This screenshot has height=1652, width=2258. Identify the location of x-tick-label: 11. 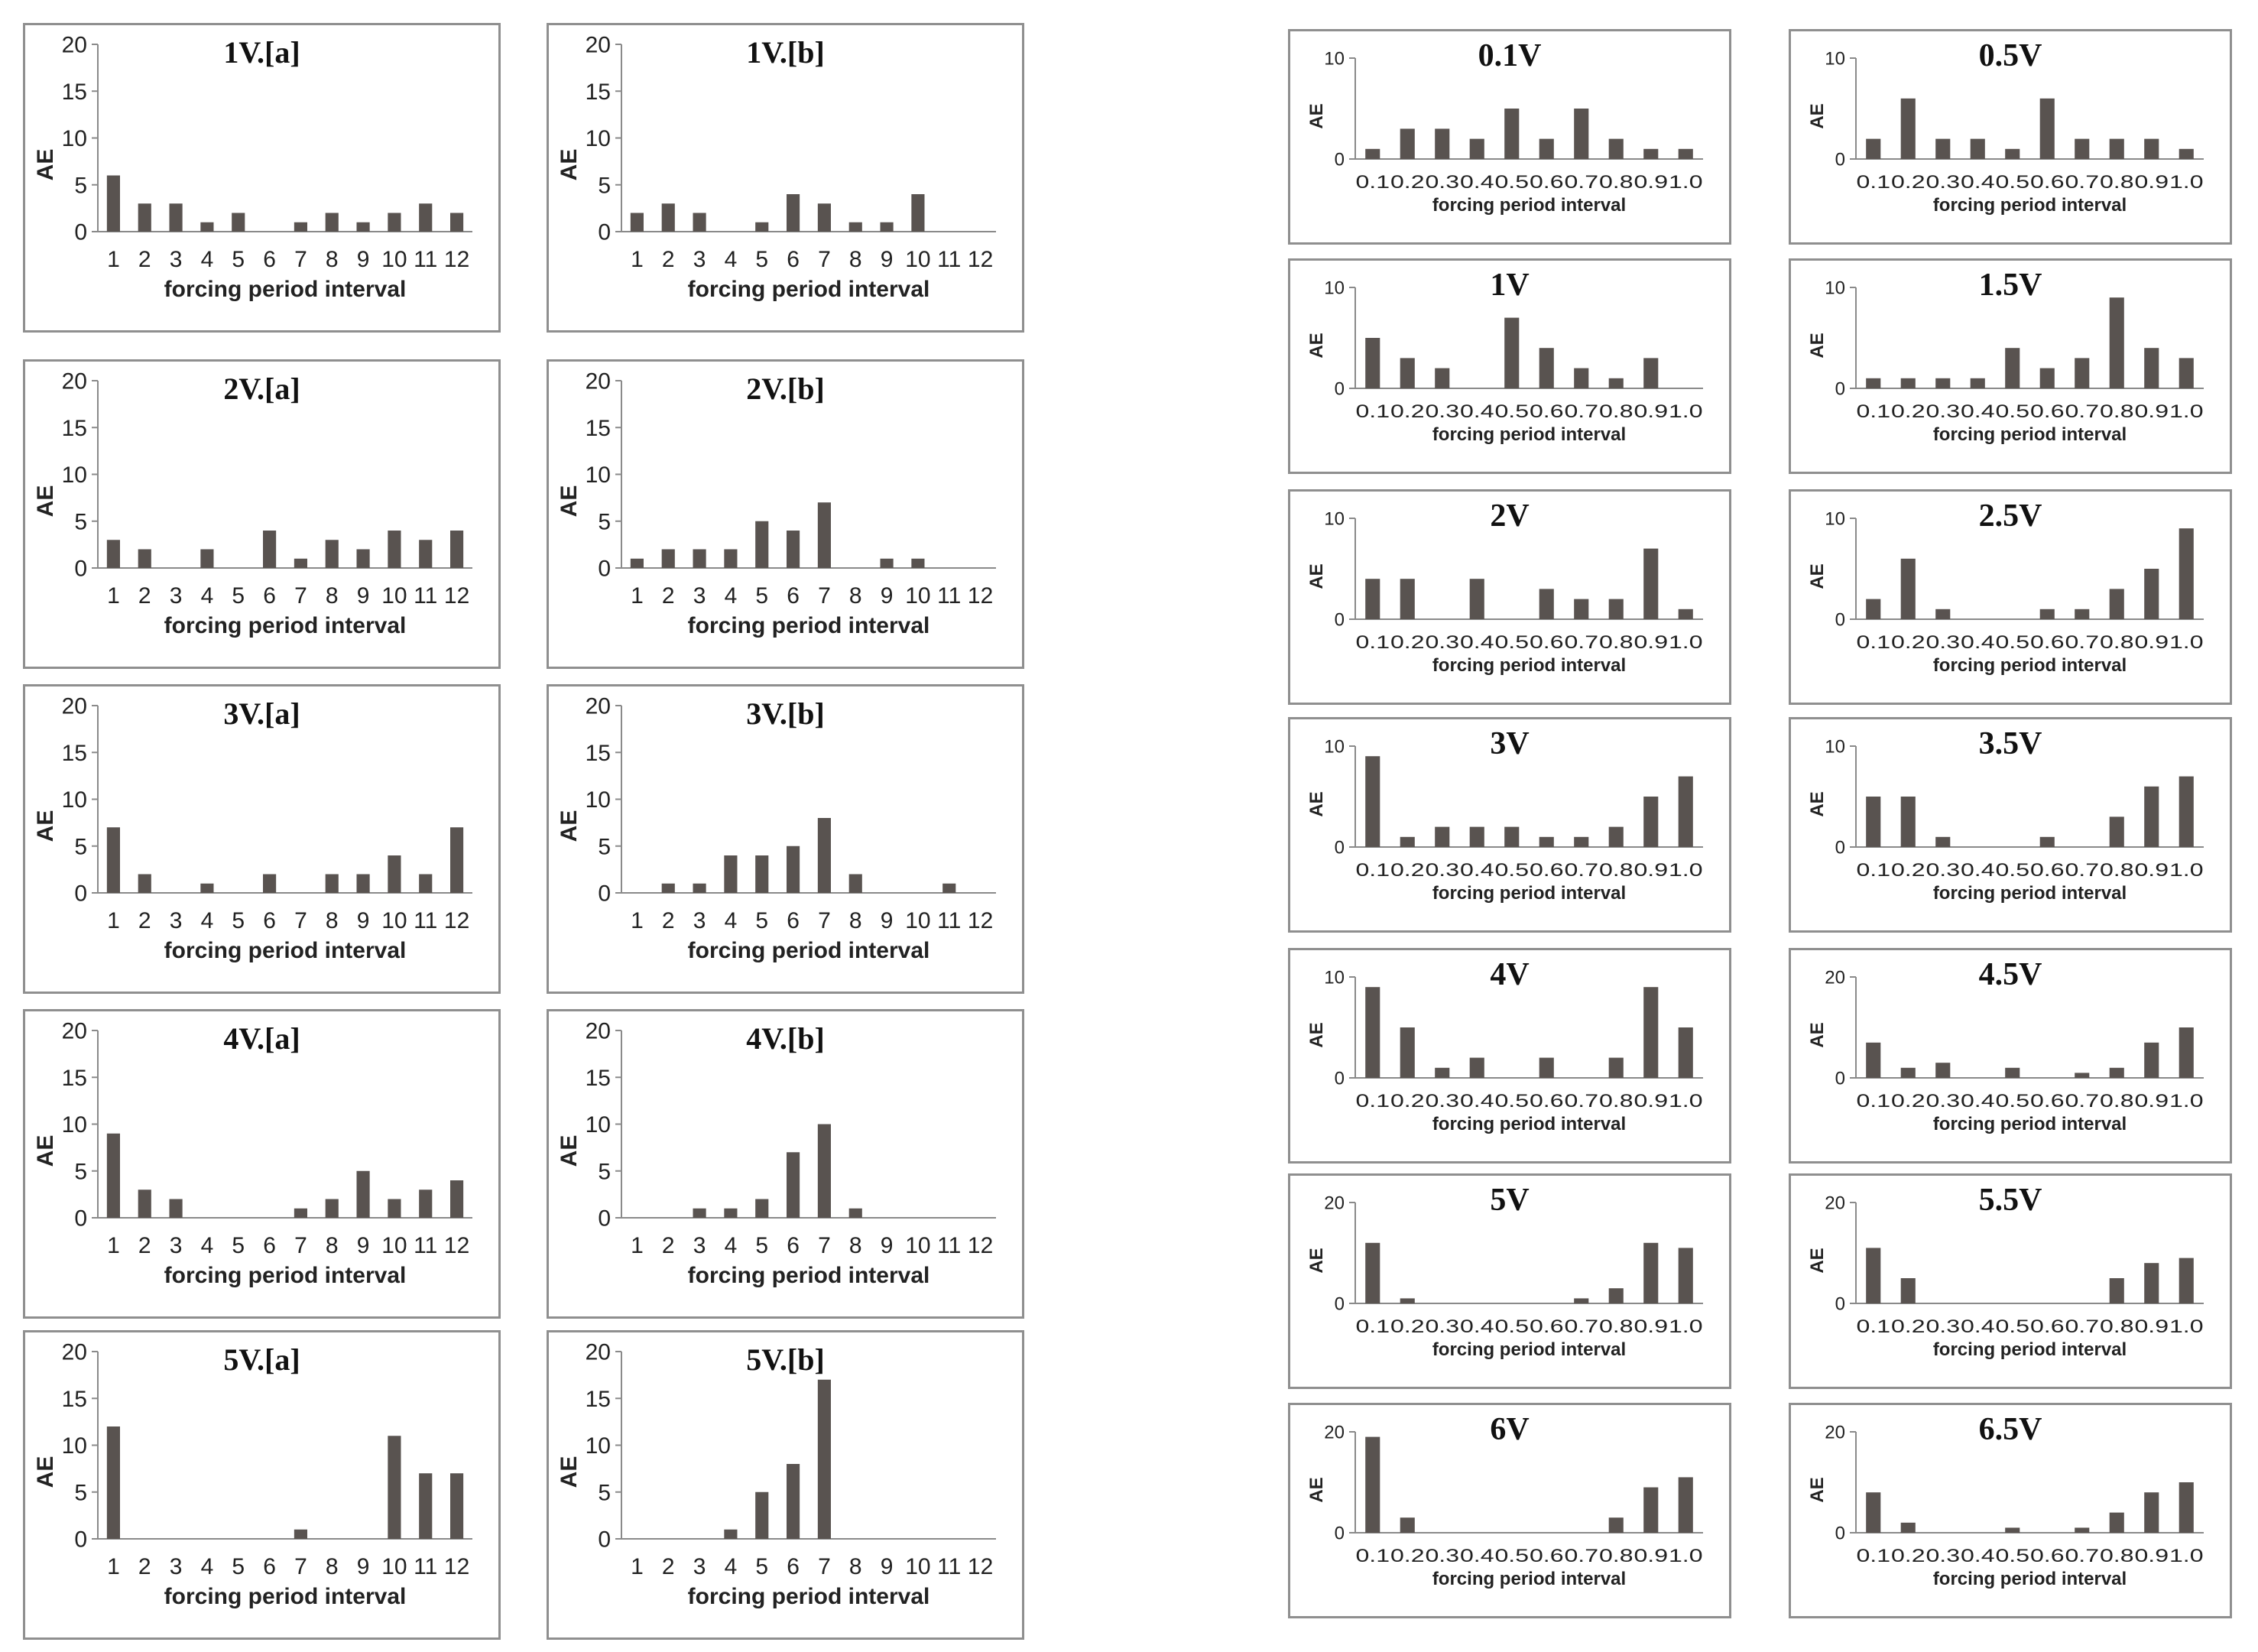
(426, 1245).